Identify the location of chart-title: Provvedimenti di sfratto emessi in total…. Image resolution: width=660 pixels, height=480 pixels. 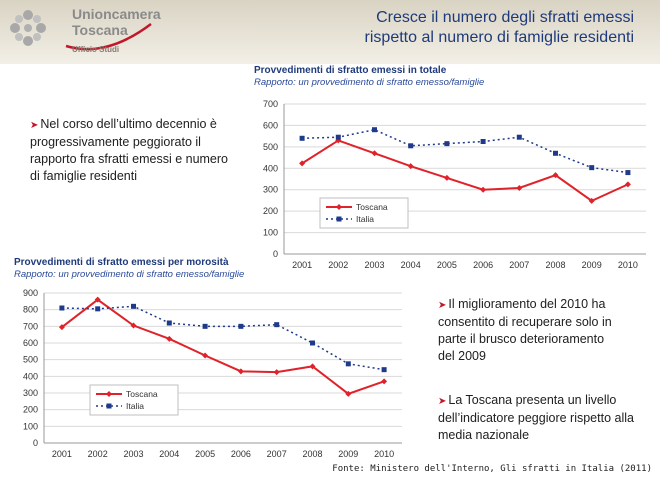
(350, 70).